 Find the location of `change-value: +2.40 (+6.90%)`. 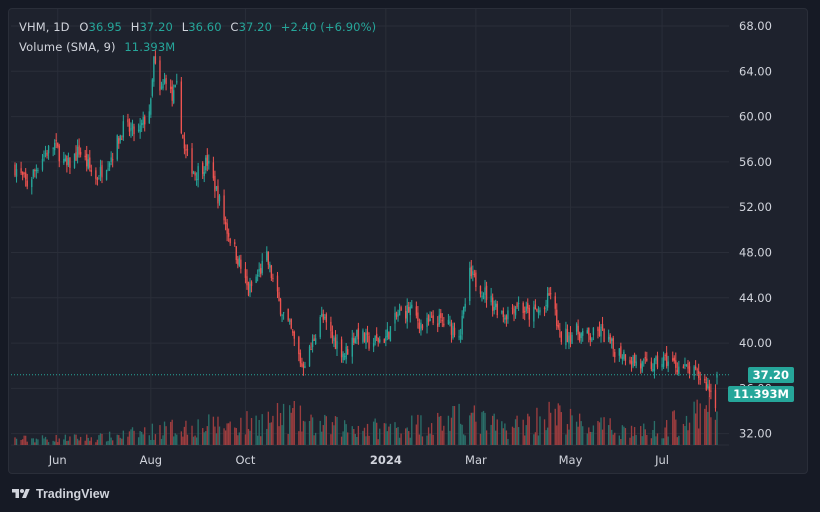

change-value: +2.40 (+6.90%) is located at coordinates (328, 27).